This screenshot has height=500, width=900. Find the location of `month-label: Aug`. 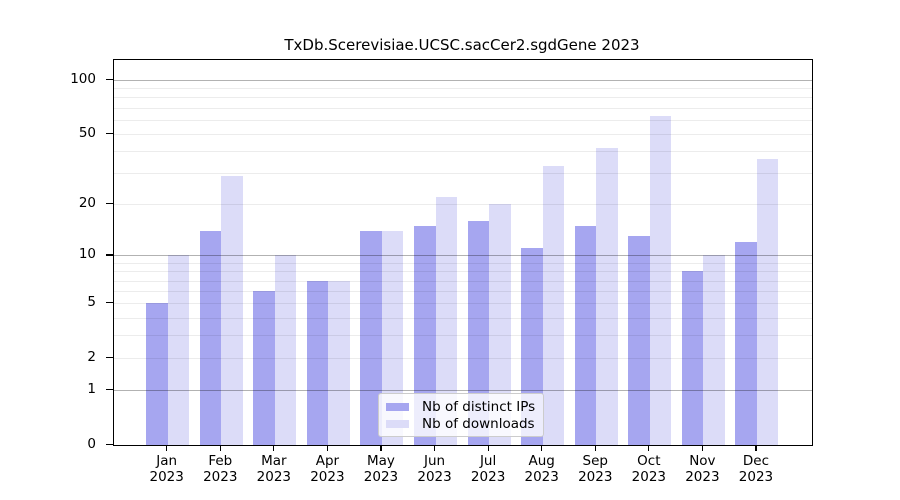

month-label: Aug is located at coordinates (541, 461).